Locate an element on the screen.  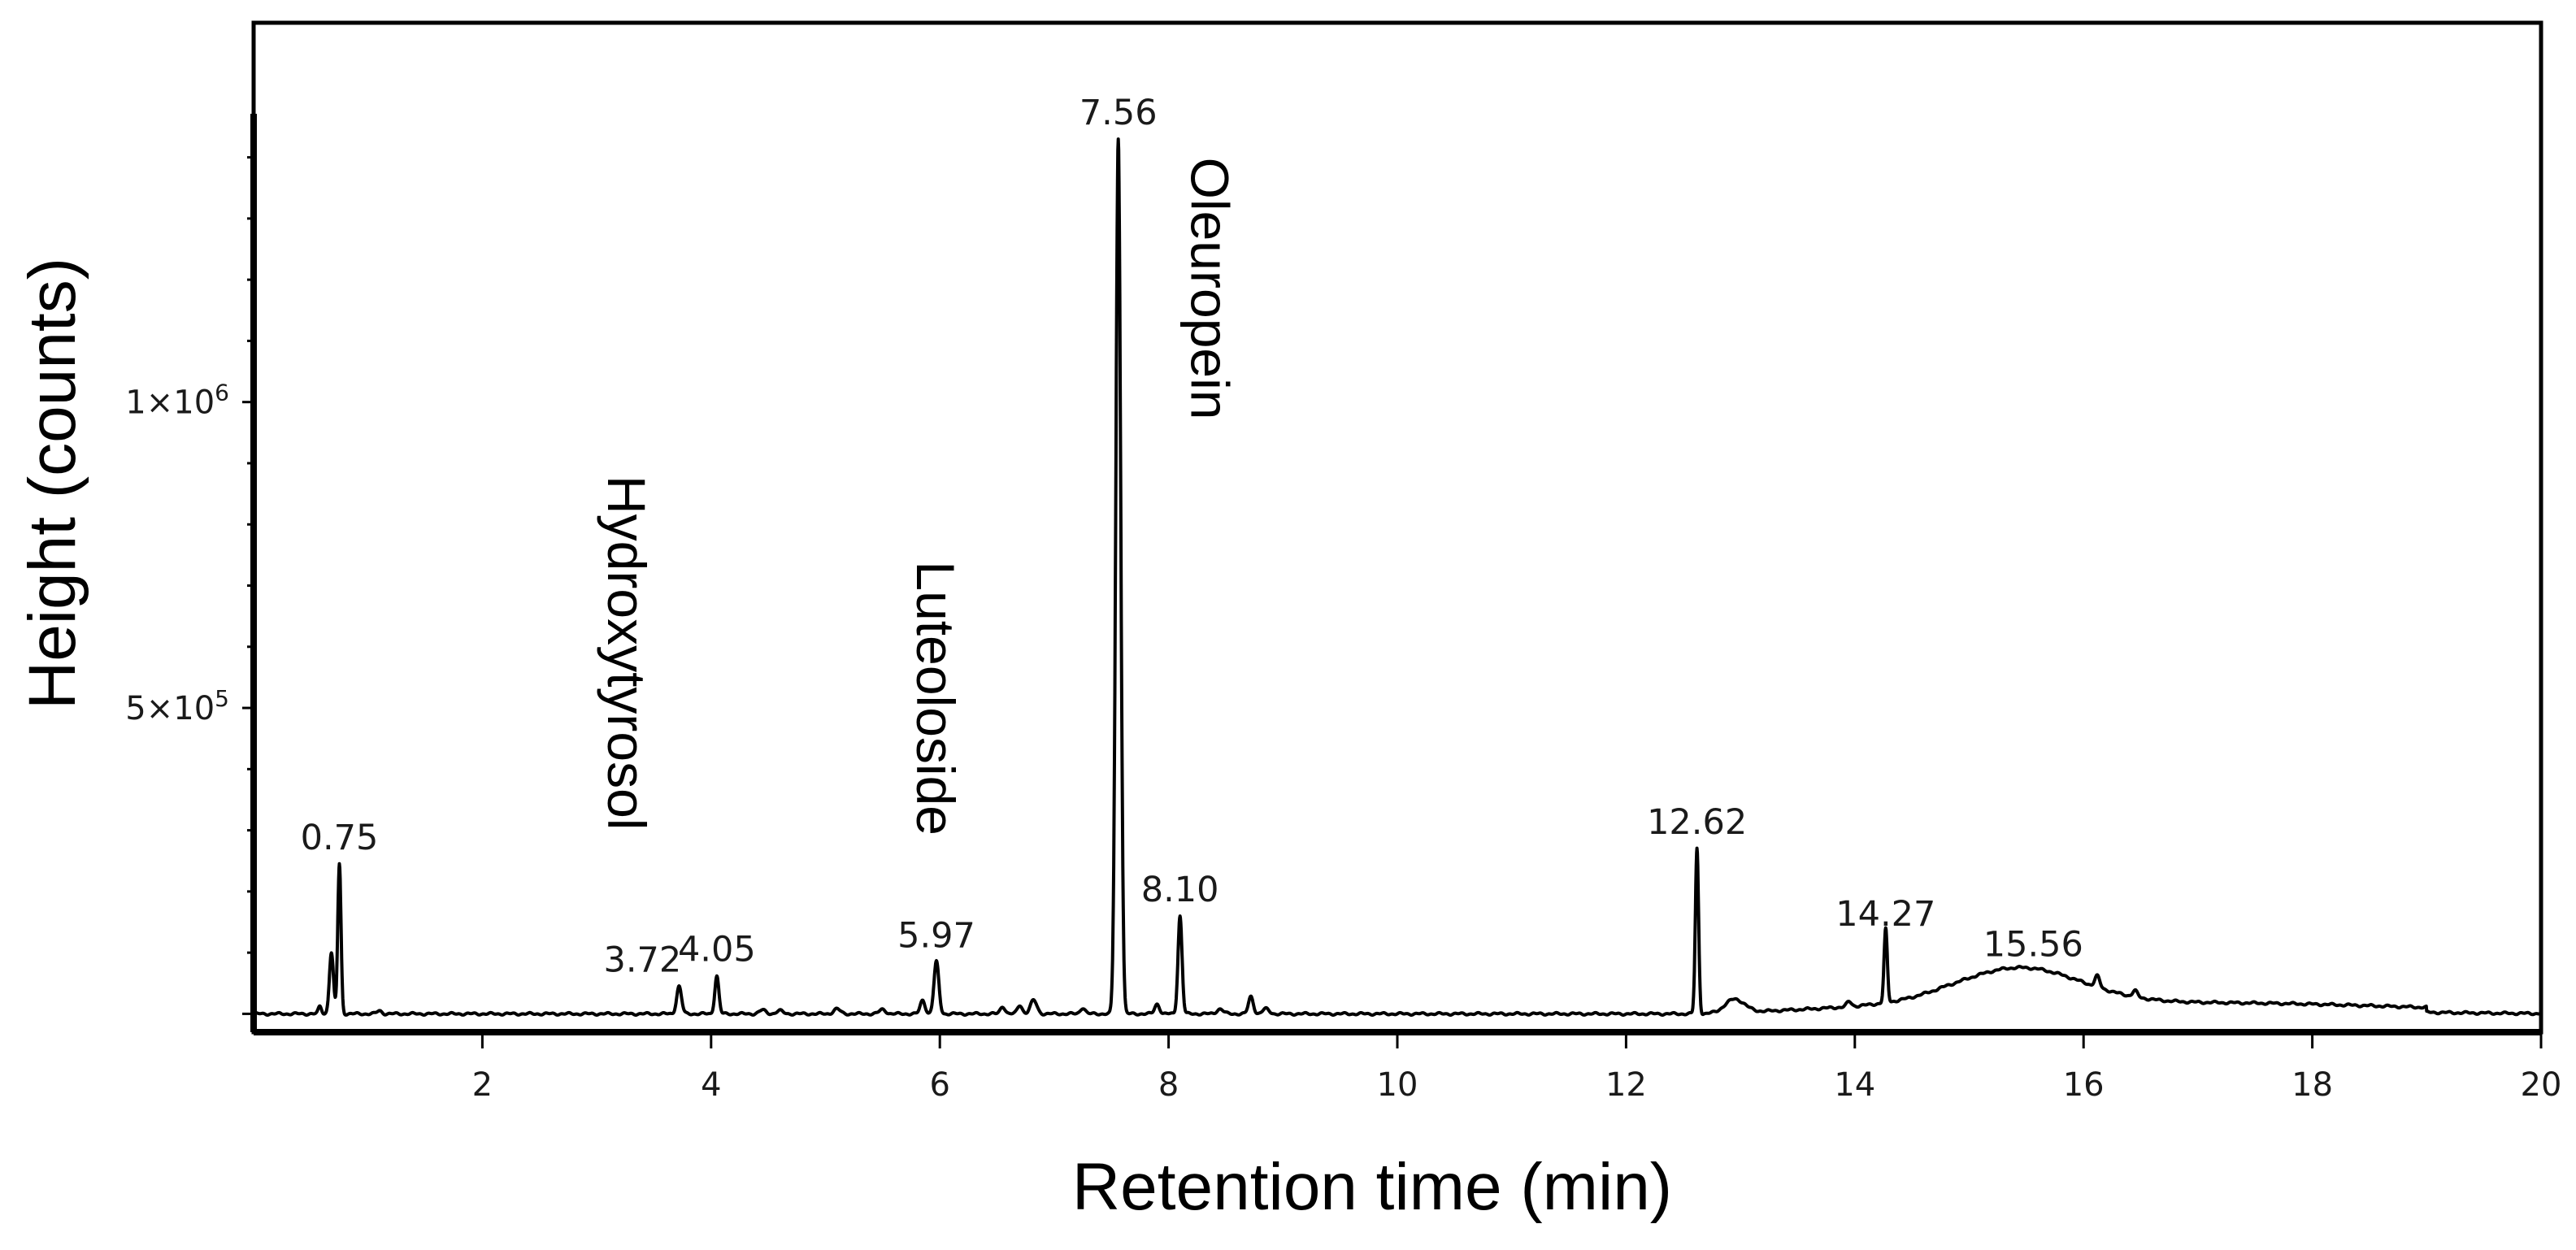
compound-labels: Hydroxytyrosol Luteoloside Oleuropein is located at coordinates (918, 497).